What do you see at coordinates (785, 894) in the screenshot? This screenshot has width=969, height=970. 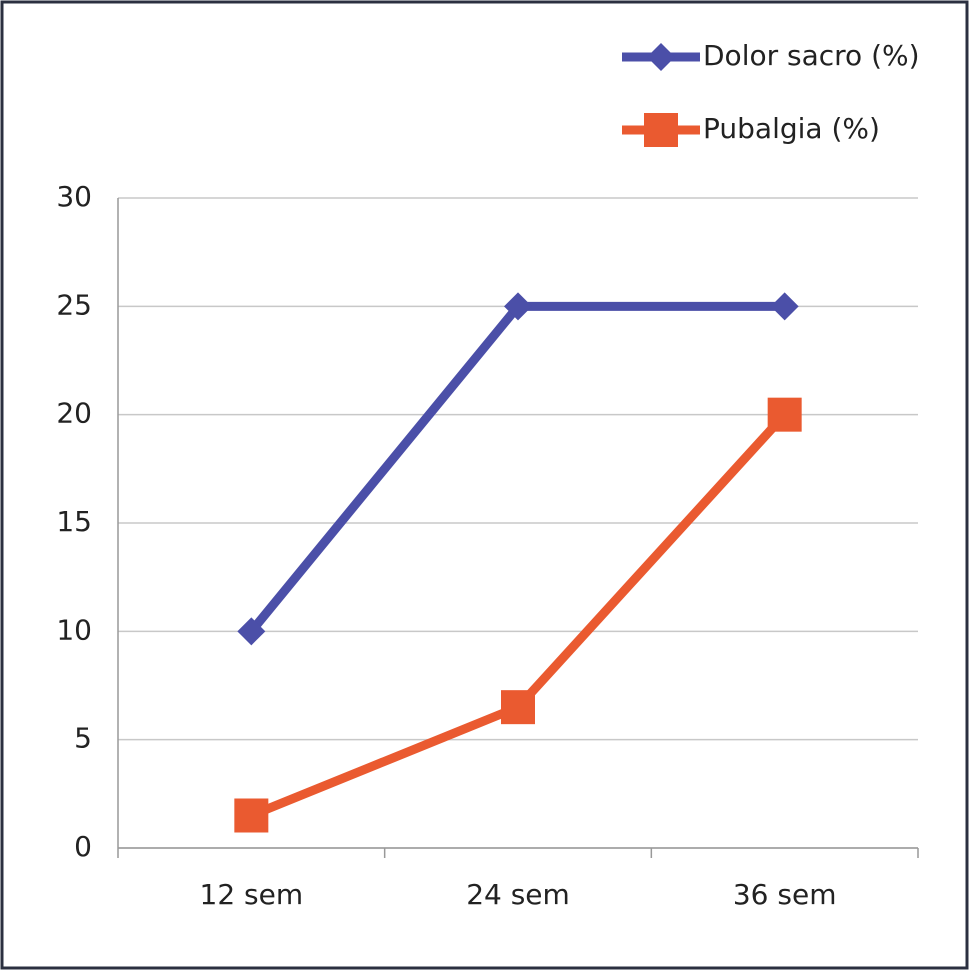 I see `x-tick-label: 36 sem` at bounding box center [785, 894].